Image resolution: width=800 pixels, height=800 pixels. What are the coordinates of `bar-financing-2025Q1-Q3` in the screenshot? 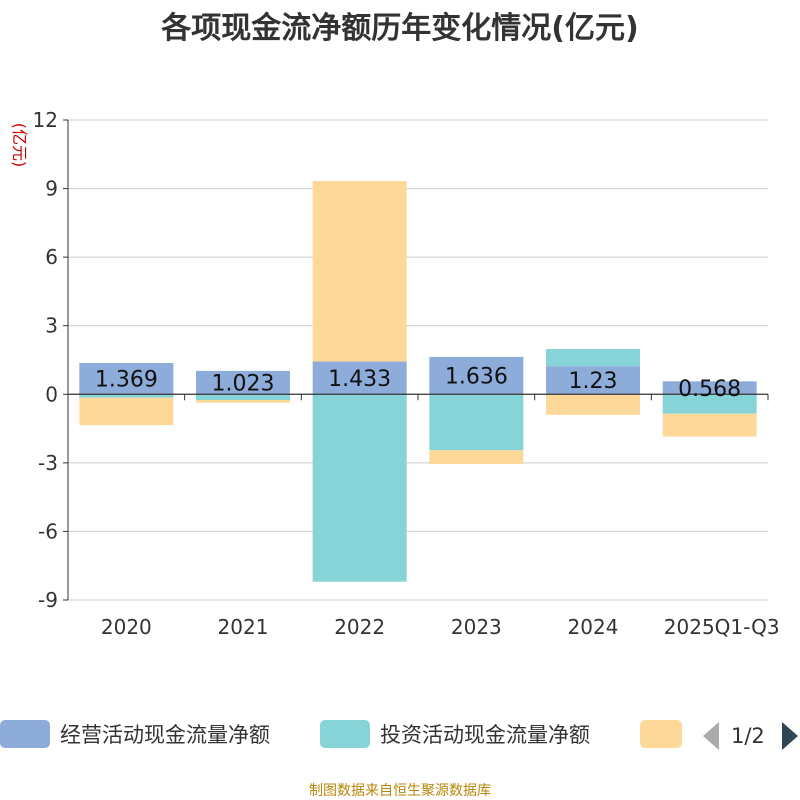 It's located at (709, 425).